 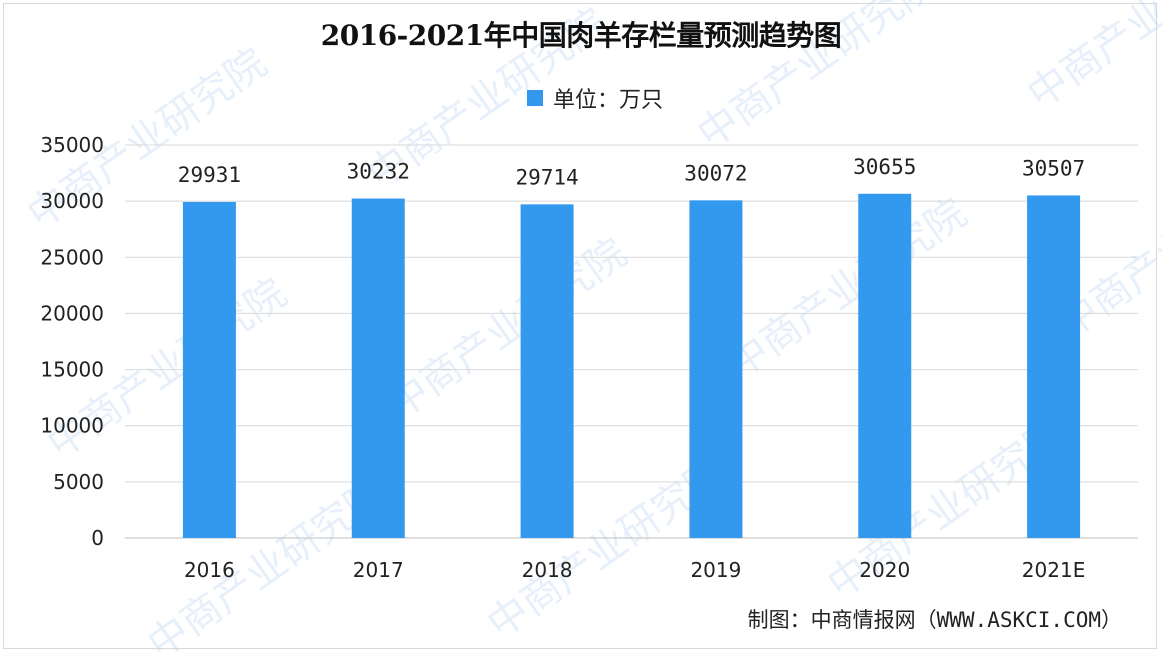 What do you see at coordinates (546, 177) in the screenshot?
I see `data-label-2018: 29714` at bounding box center [546, 177].